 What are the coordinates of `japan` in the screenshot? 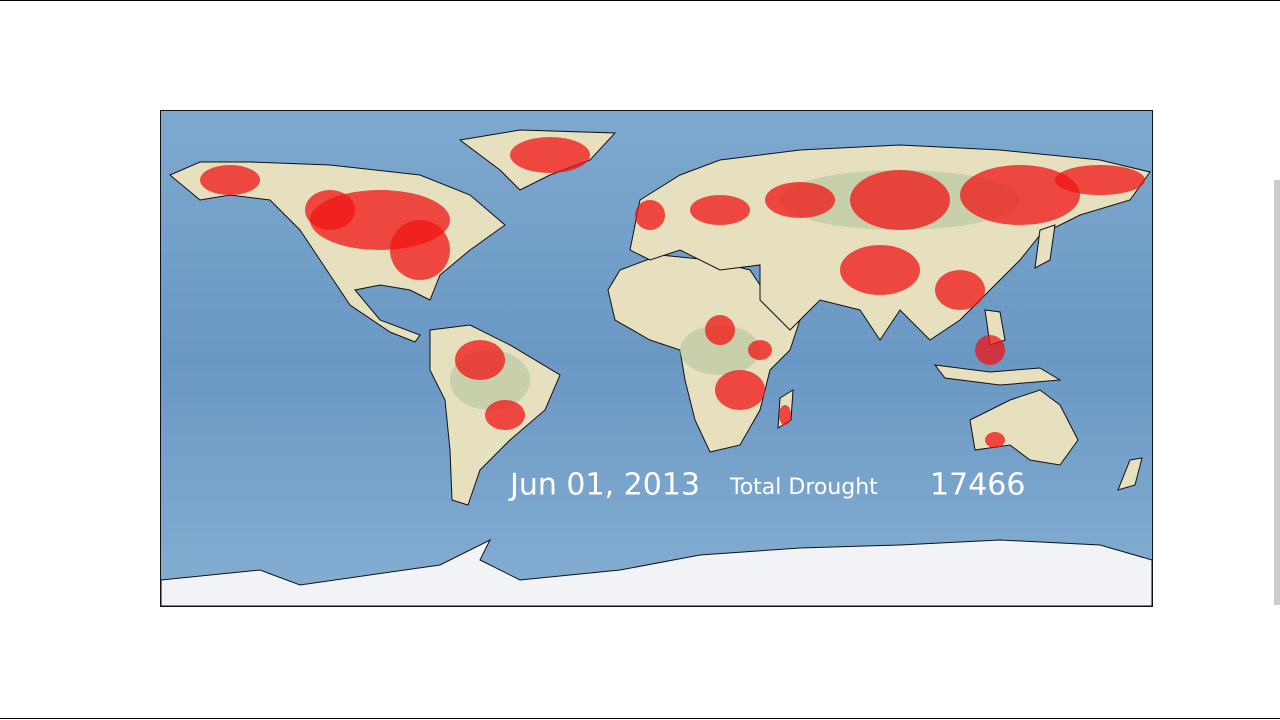 It's located at (1045, 246).